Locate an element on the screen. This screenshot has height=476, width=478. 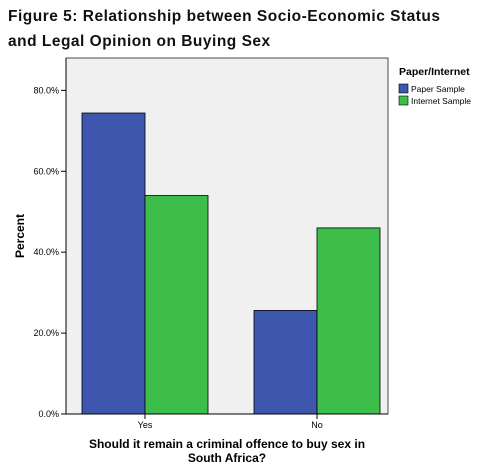
figure-title-line-2: and Legal Opinion on Buying Sex is located at coordinates (139, 41).